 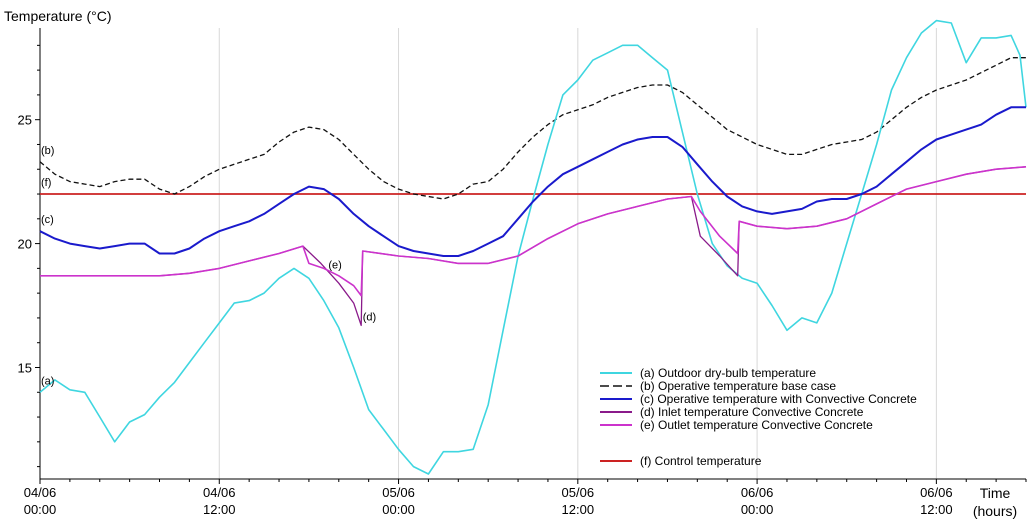 What do you see at coordinates (46, 183) in the screenshot?
I see `series-label-f: (f)` at bounding box center [46, 183].